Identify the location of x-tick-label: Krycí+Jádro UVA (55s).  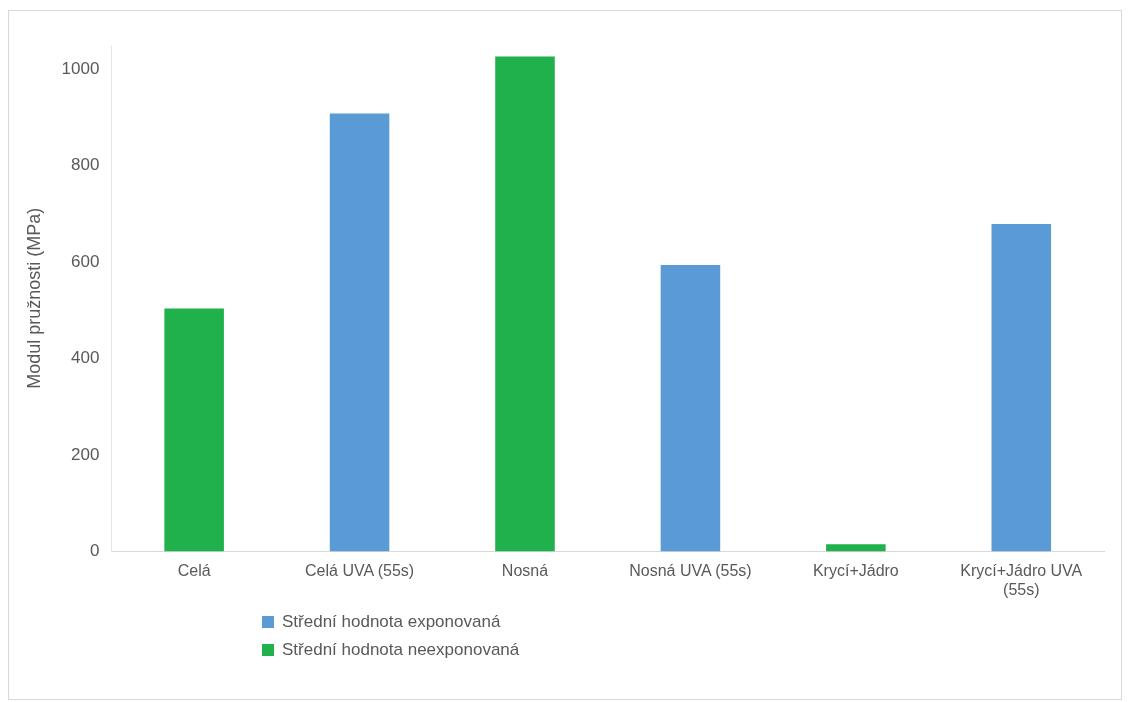
(1021, 579).